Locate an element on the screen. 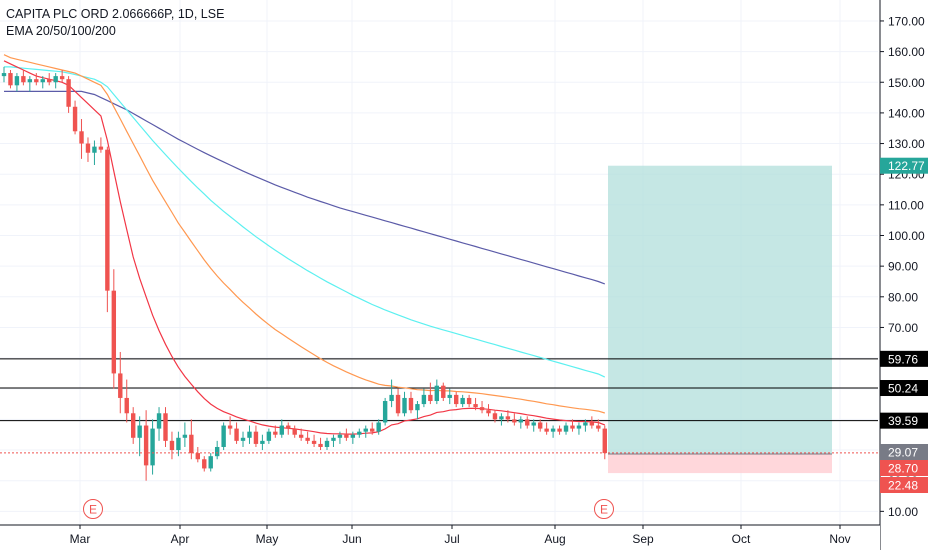 Image resolution: width=932 pixels, height=550 pixels. hline-price-label-text: 59.76 is located at coordinates (903, 359).